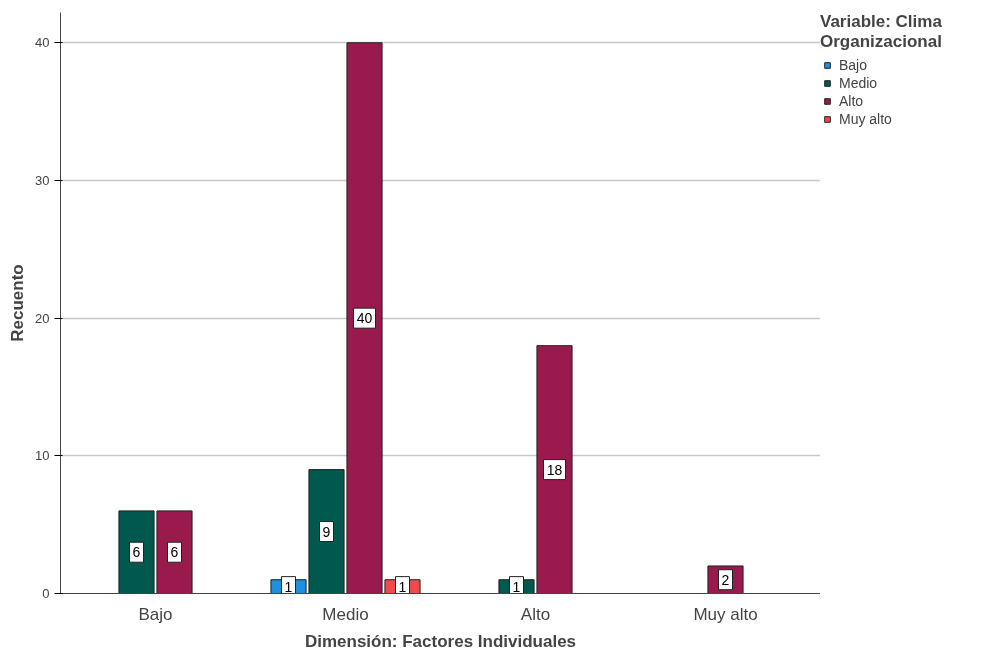 Image resolution: width=1002 pixels, height=653 pixels. I want to click on legend-title: Variable: Clima Organizacional, so click(881, 32).